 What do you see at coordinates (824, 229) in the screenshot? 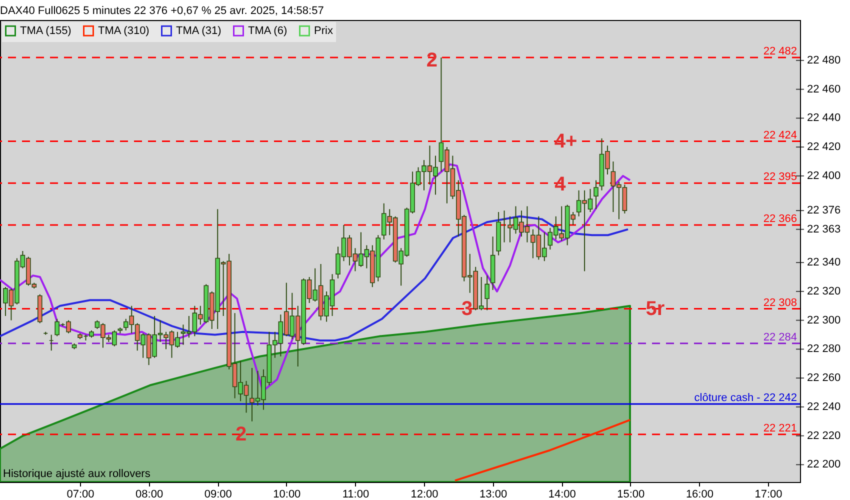
I see `y-tick-label: 22 363` at bounding box center [824, 229].